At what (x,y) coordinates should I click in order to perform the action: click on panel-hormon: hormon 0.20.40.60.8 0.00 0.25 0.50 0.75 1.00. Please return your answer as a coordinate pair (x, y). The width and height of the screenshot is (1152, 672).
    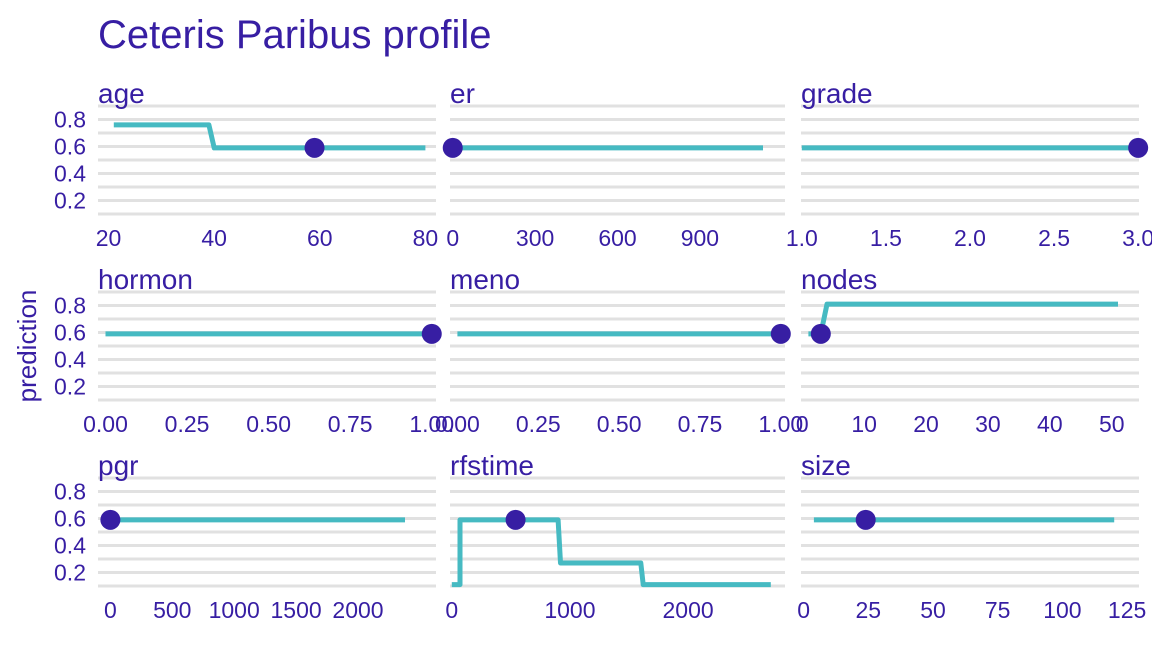
    Looking at the image, I should click on (254, 350).